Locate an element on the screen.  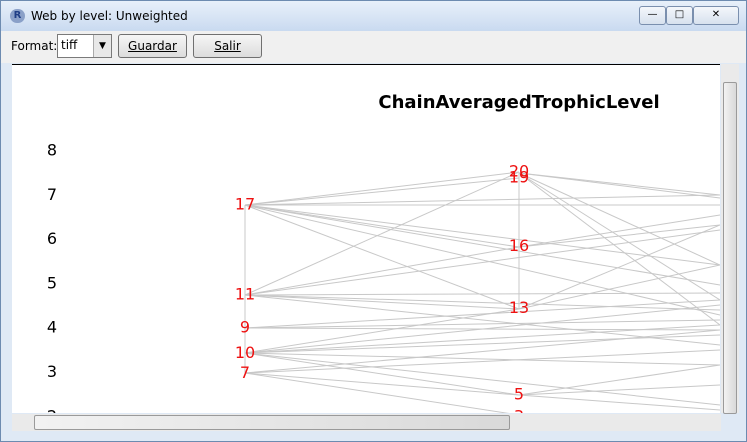
format-label: Format: is located at coordinates (34, 46).